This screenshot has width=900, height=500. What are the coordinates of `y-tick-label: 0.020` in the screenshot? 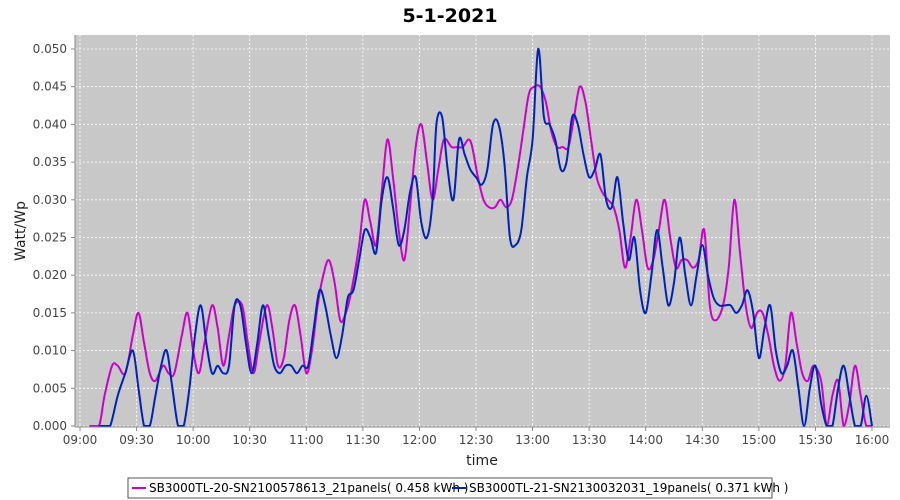 It's located at (50, 275).